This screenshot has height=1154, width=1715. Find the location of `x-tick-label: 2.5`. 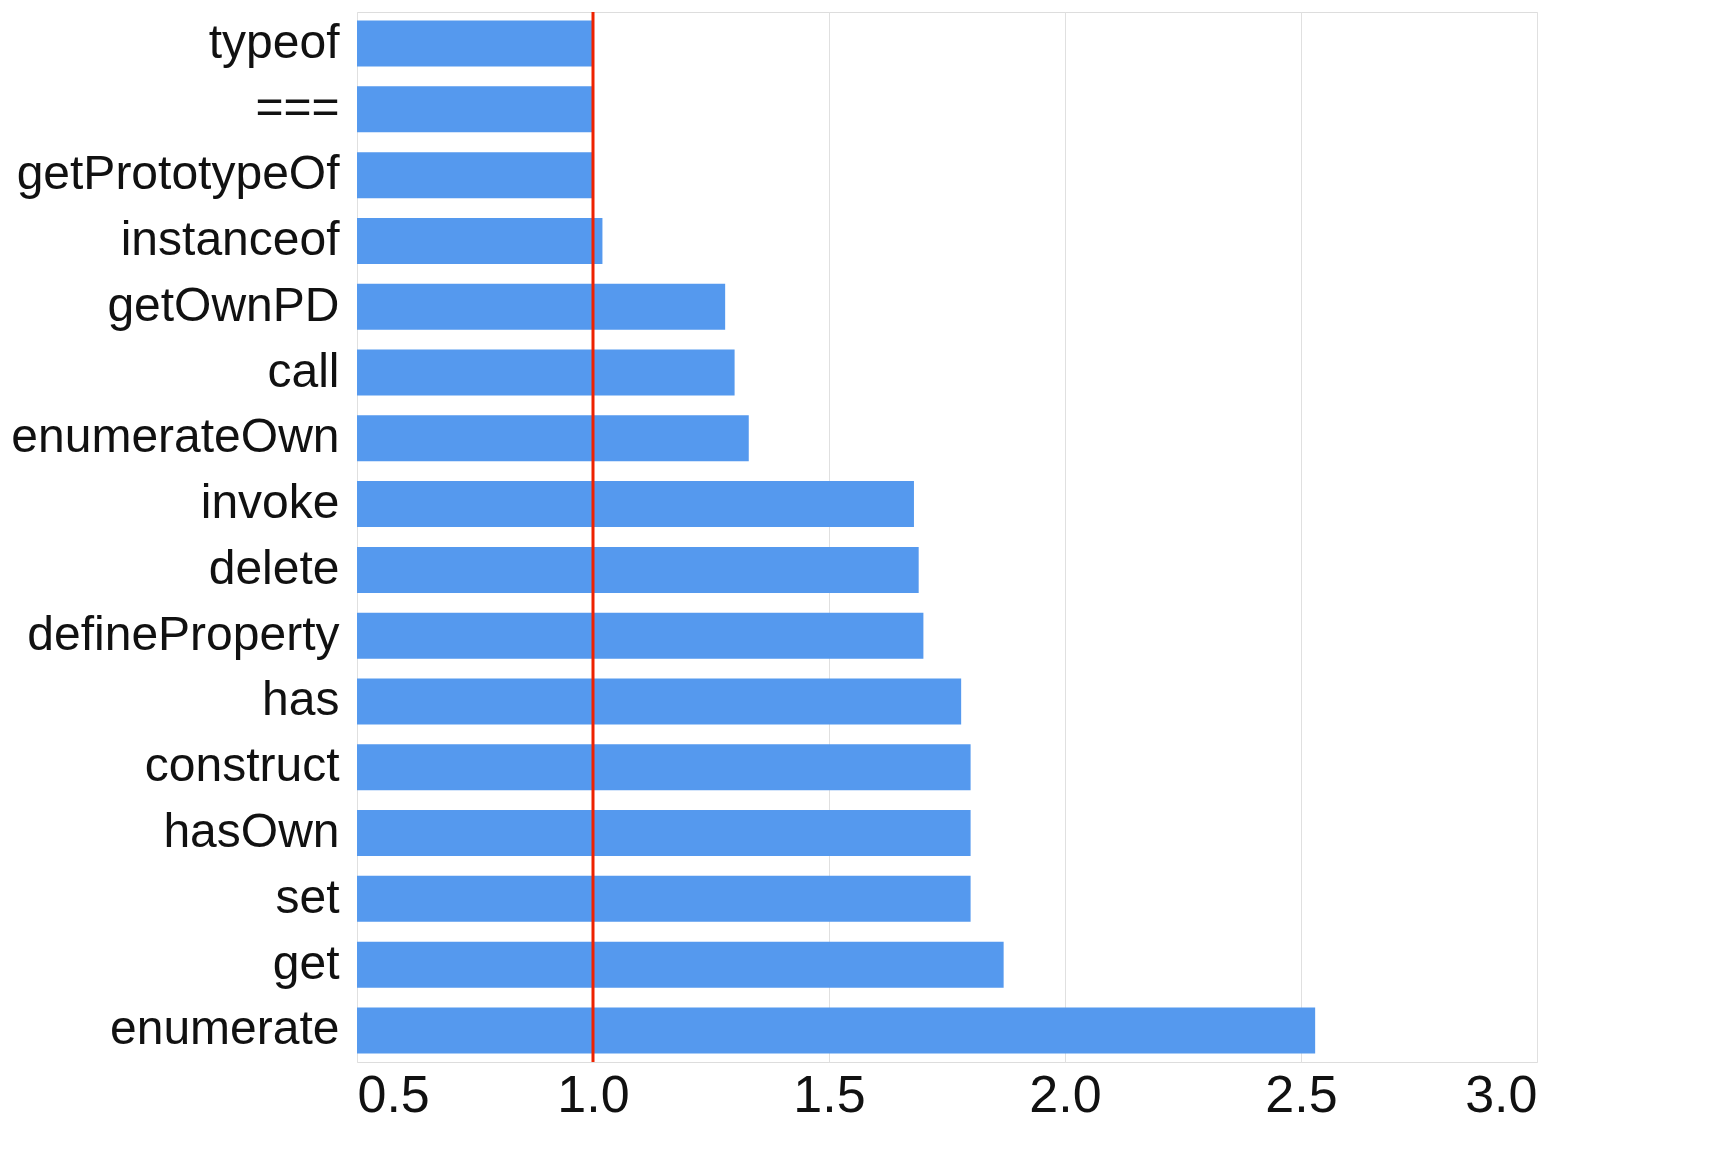

x-tick-label: 2.5 is located at coordinates (1301, 1093).